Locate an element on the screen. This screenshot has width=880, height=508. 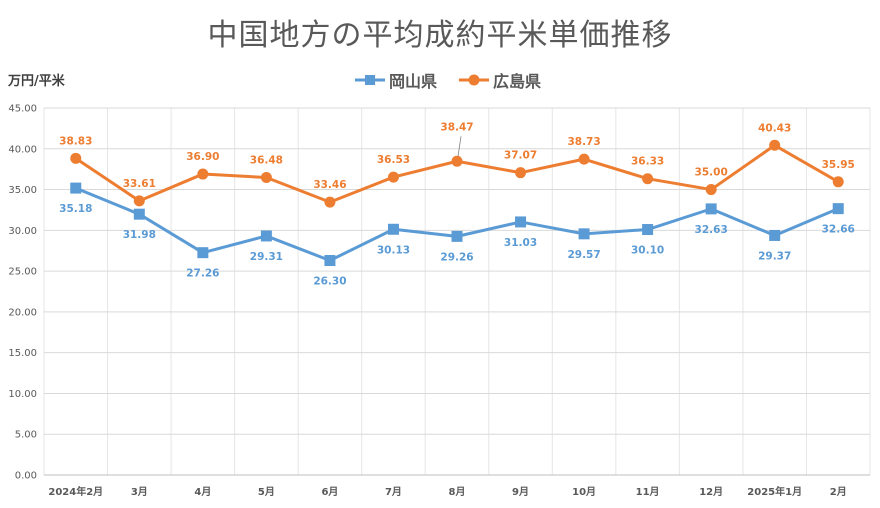
data-label: 38.73 is located at coordinates (583, 142).